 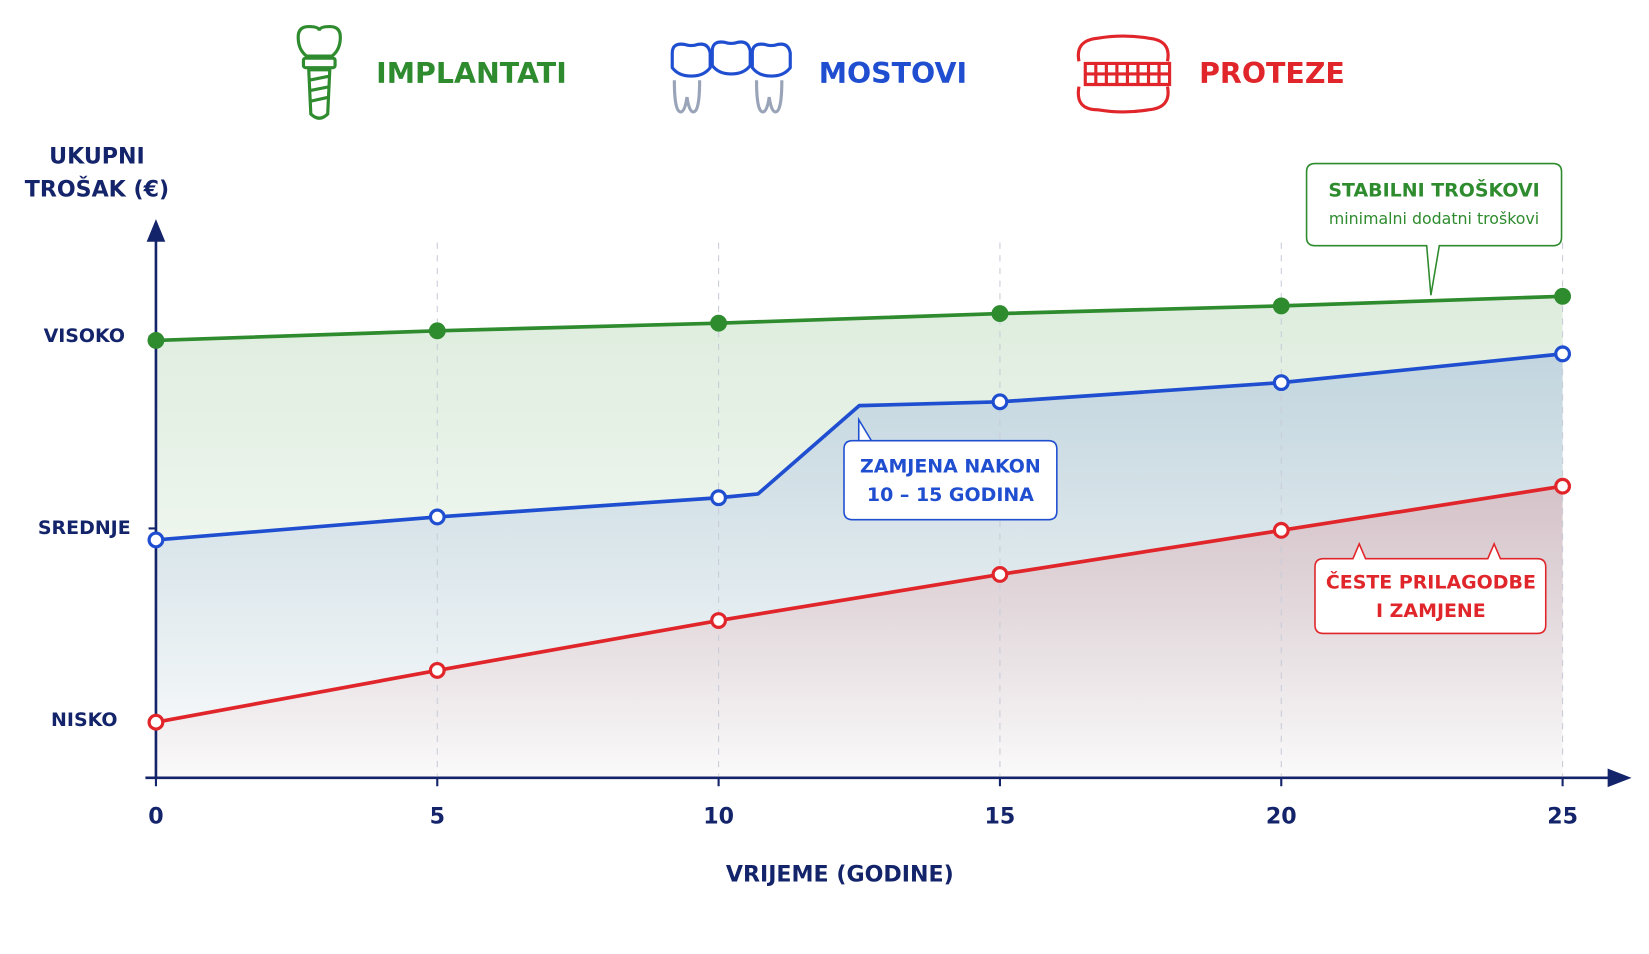 I want to click on x-tick-label: 10, so click(x=718, y=816).